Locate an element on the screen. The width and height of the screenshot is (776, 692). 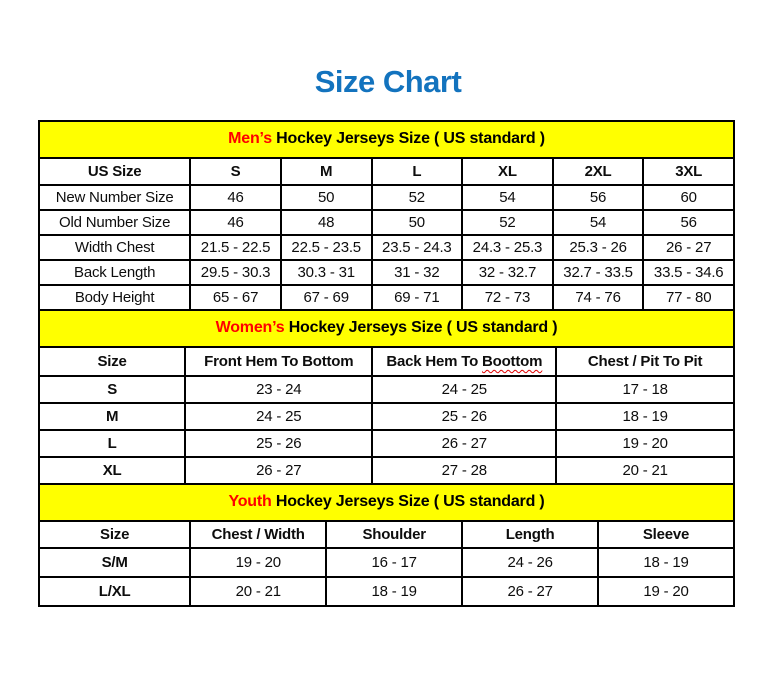
mens-header-row: US Size S M L XL 2XL 3XL is located at coordinates (386, 171).